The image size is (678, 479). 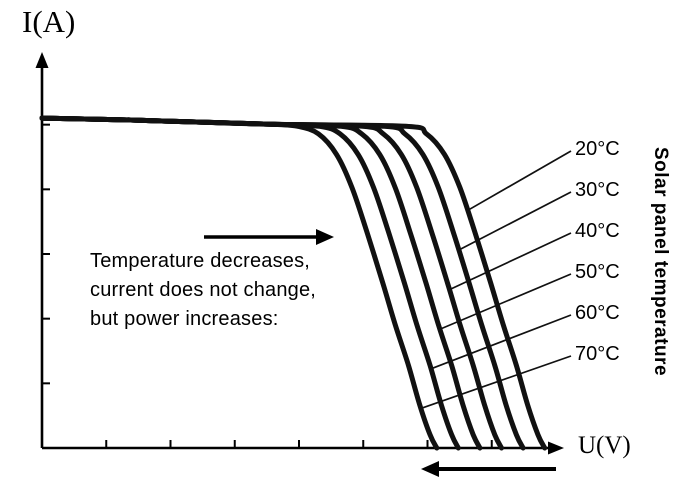 I want to click on label-leader-70c, so click(x=496, y=382).